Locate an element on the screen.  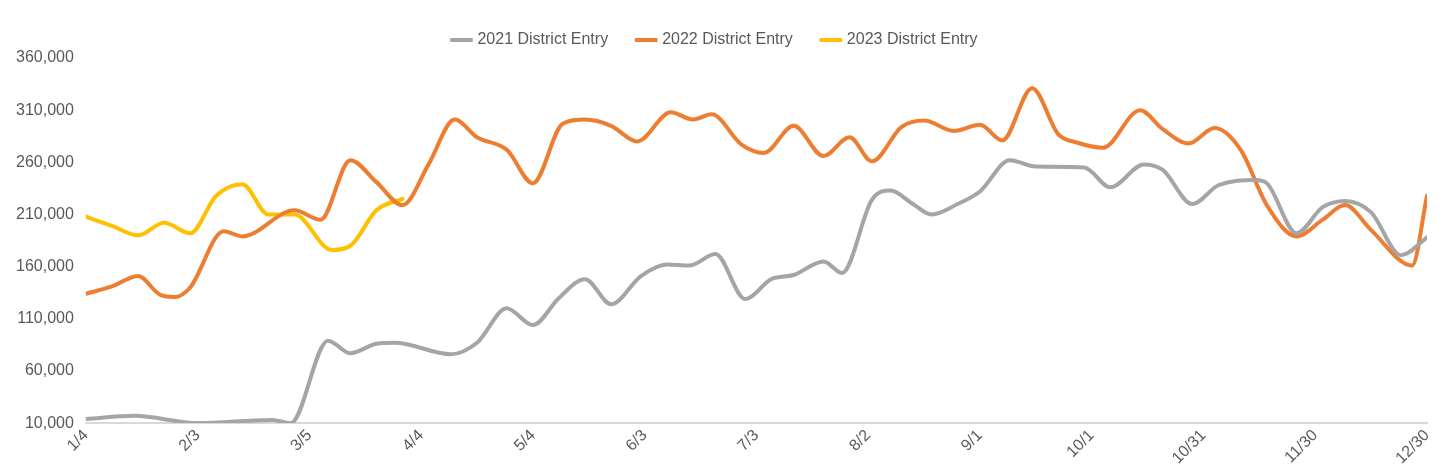
x-tick-label: 10/1 is located at coordinates (1080, 443).